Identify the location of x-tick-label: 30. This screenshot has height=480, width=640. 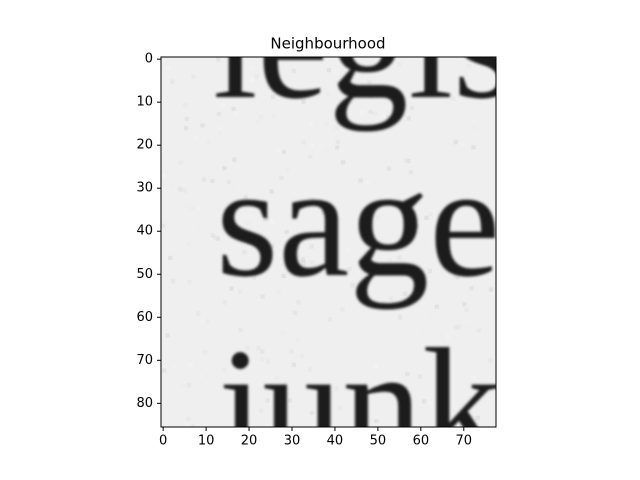
(292, 441).